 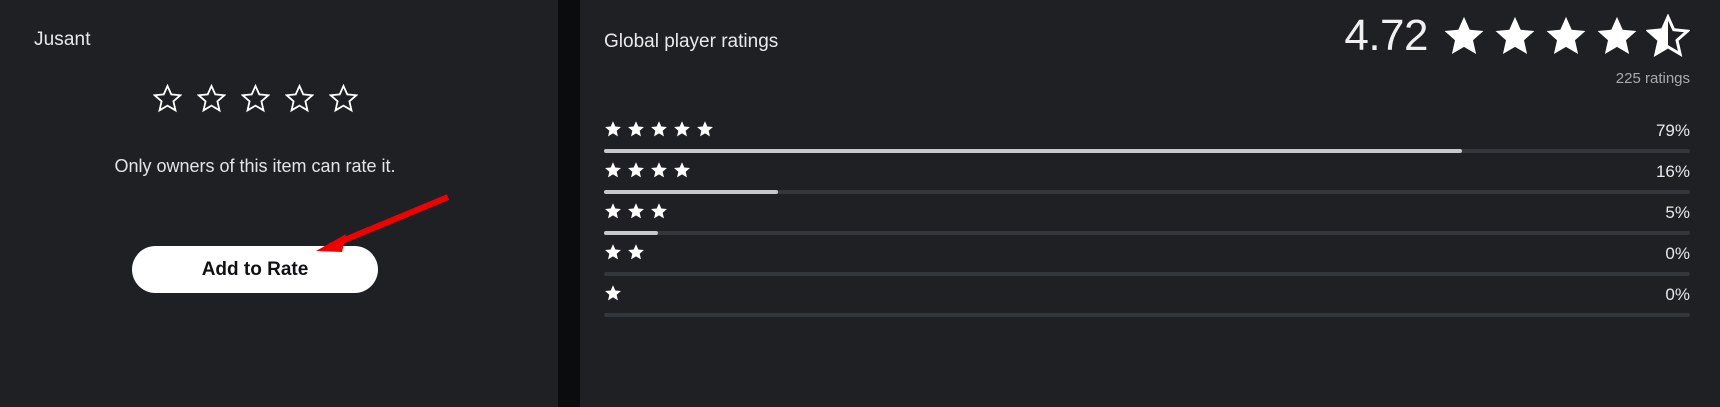 I want to click on global-ratings-title: Global player ratings, so click(x=691, y=41).